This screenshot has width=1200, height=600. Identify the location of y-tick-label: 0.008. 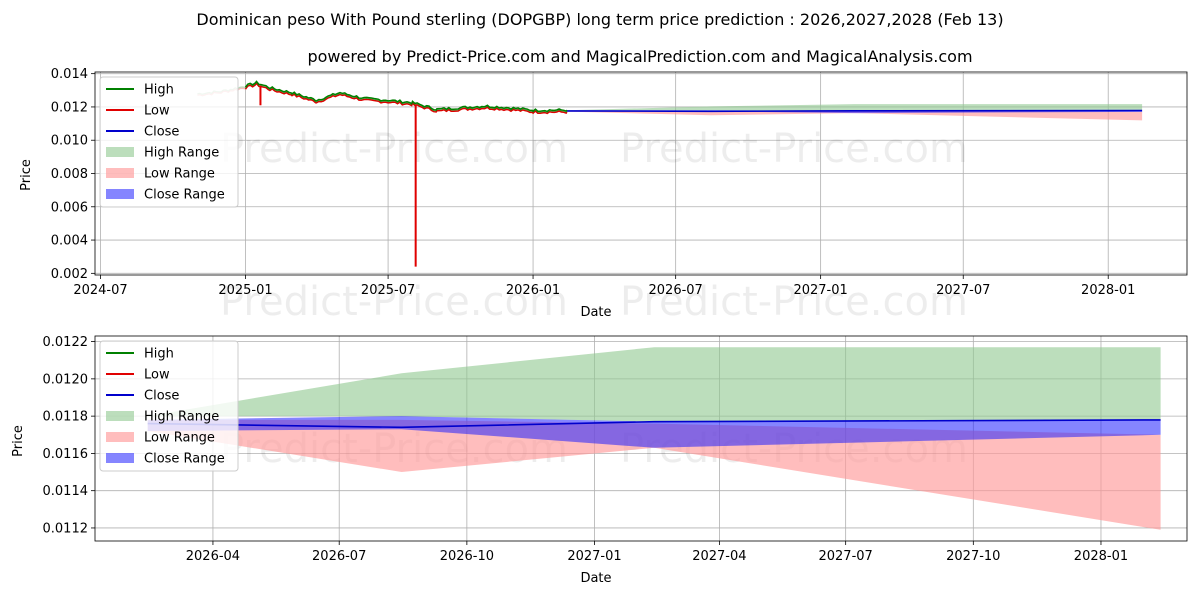
(69, 174).